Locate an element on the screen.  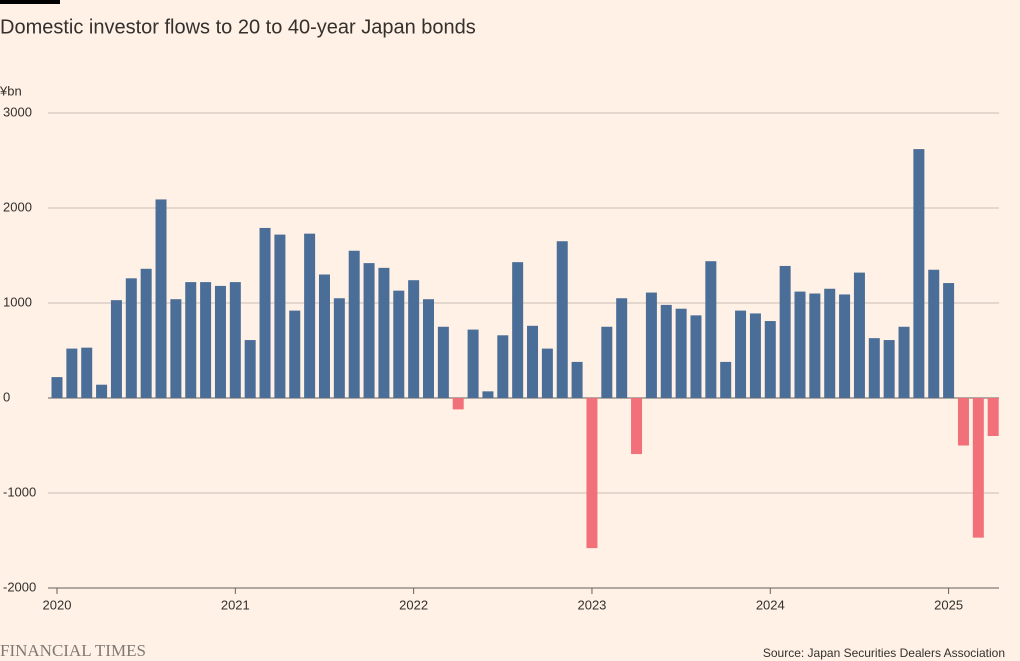
y-tick-label: 3000 is located at coordinates (17, 111).